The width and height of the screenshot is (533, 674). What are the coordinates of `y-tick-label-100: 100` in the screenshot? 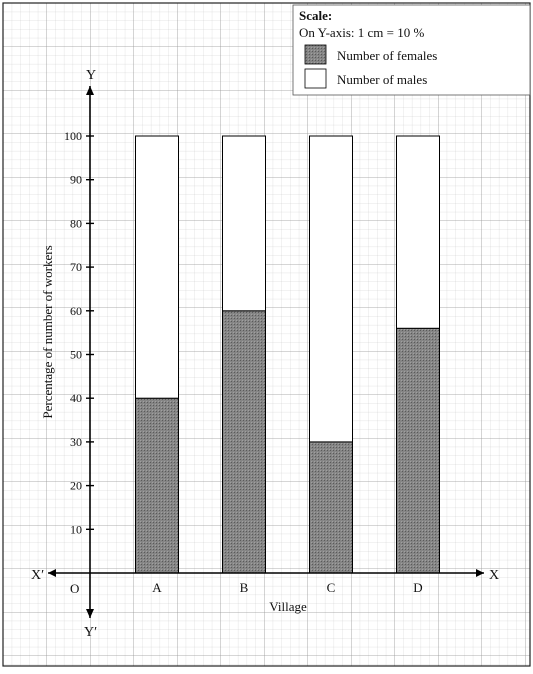 It's located at (73, 136).